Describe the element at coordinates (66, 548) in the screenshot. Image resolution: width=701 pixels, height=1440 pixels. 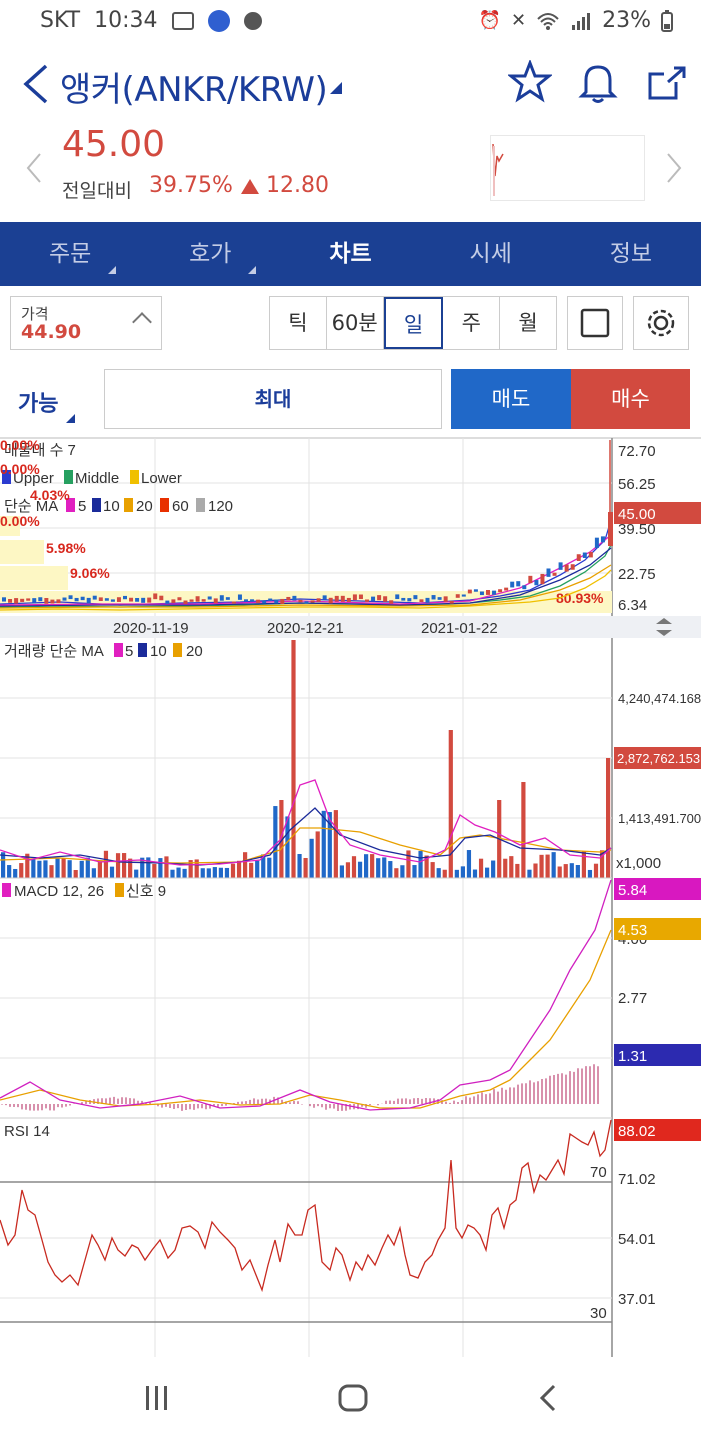
I see `svg-text: 5.98%` at that location.